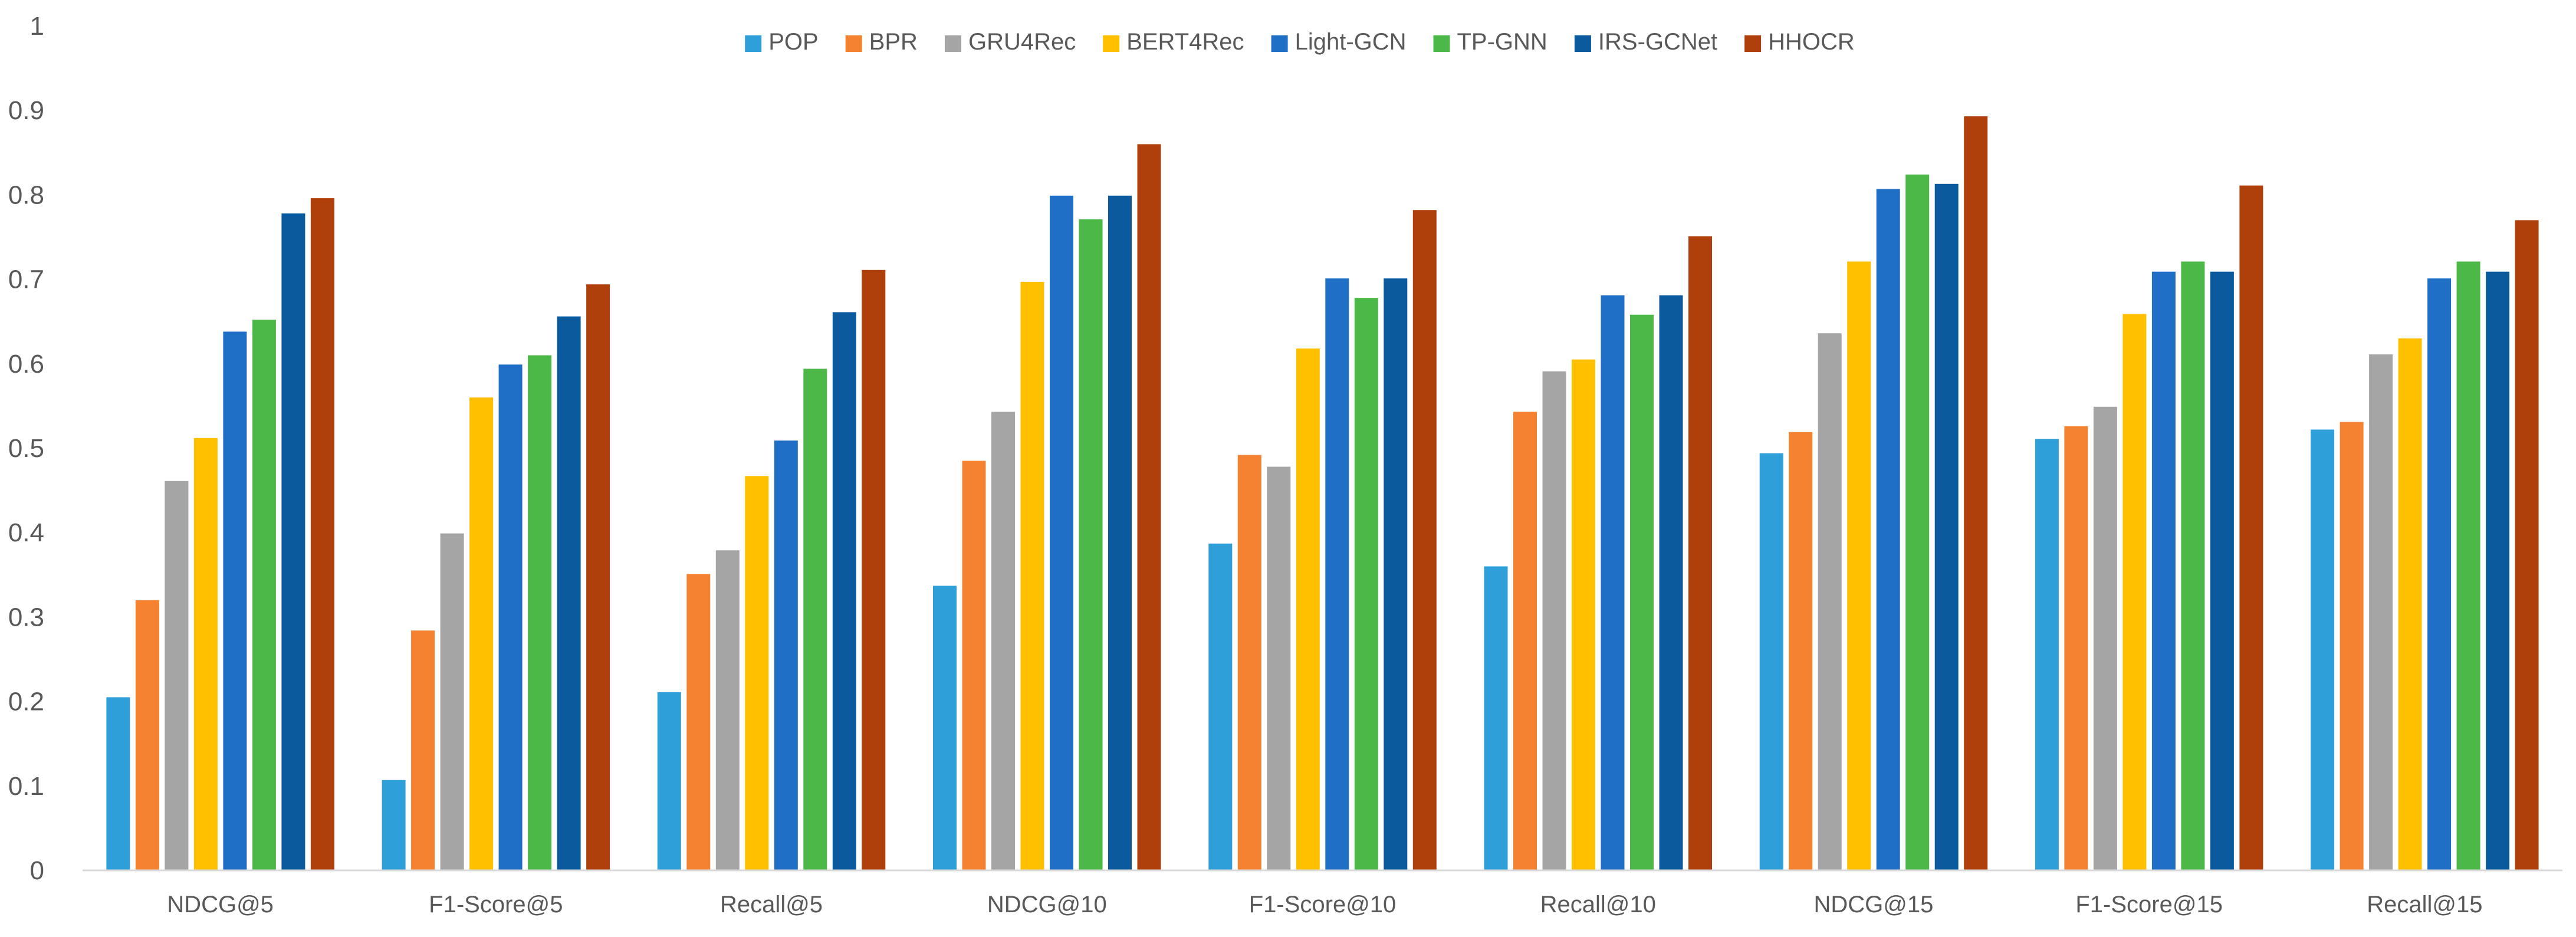 This screenshot has height=937, width=2576. Describe the element at coordinates (1811, 42) in the screenshot. I see `legend-label: HHOCR` at that location.